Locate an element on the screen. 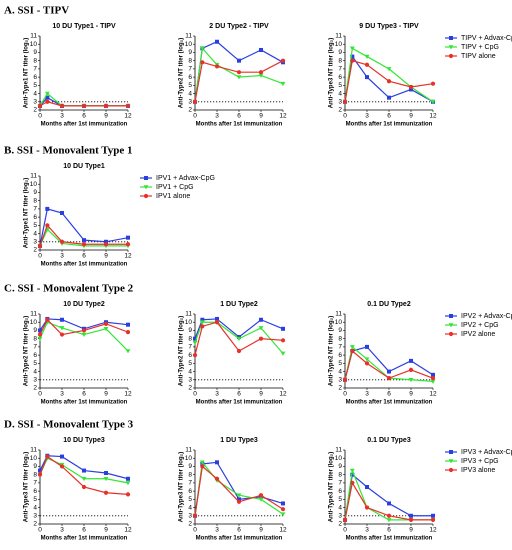 Image resolution: width=512 pixels, height=550 pixels. y-axis-label: Anti-Type3 NT titer (log₂) is located at coordinates (332, 73).